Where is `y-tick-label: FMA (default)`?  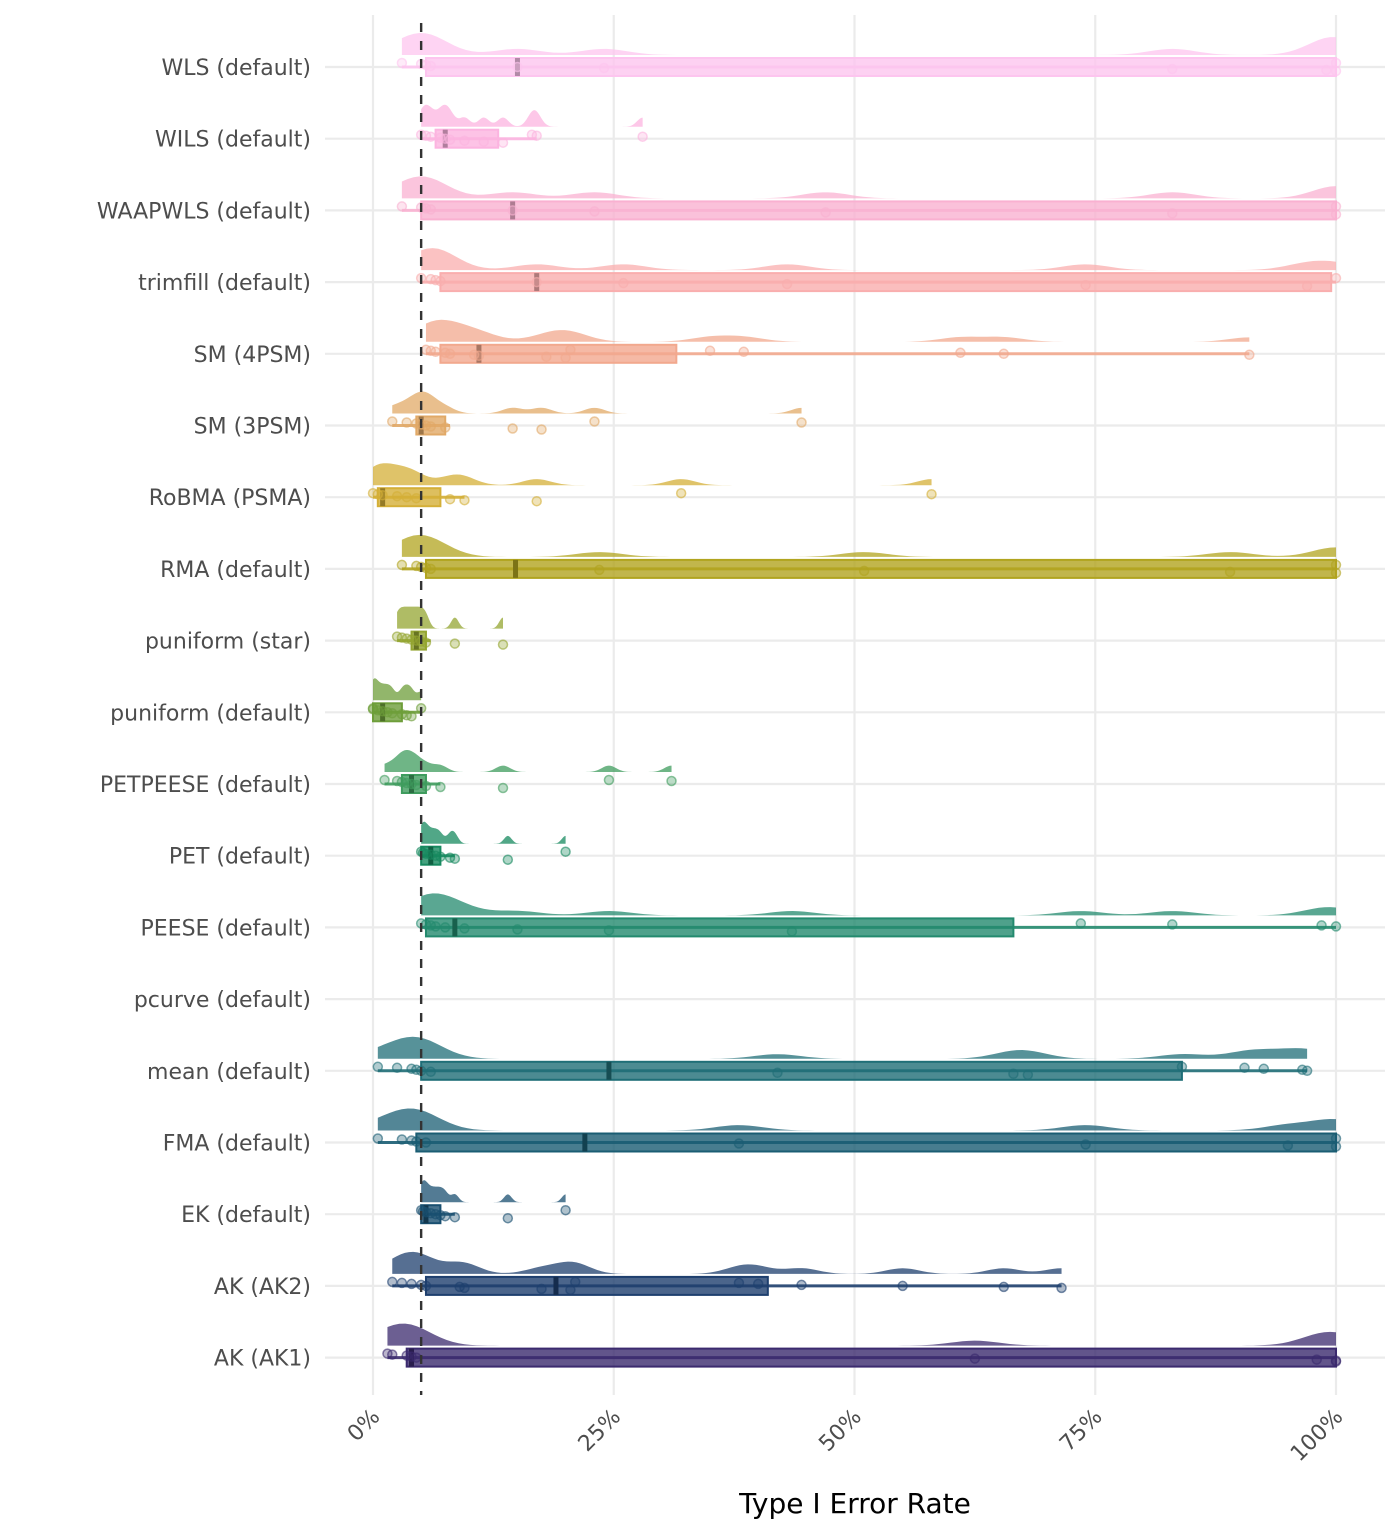
y-tick-label: FMA (default) is located at coordinates (237, 1144).